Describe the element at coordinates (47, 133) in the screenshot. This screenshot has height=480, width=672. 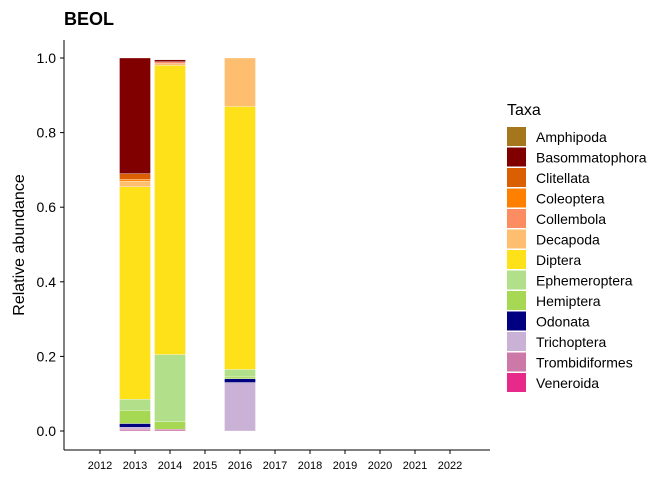
I see `y-tick-label: 0.8` at that location.